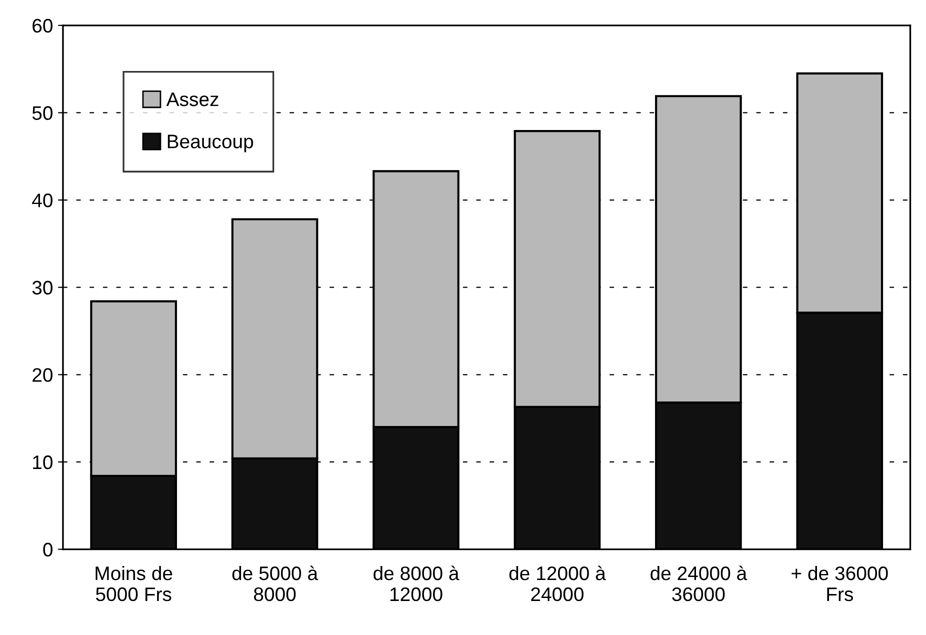  I want to click on legend-label: Beaucoup, so click(211, 143).